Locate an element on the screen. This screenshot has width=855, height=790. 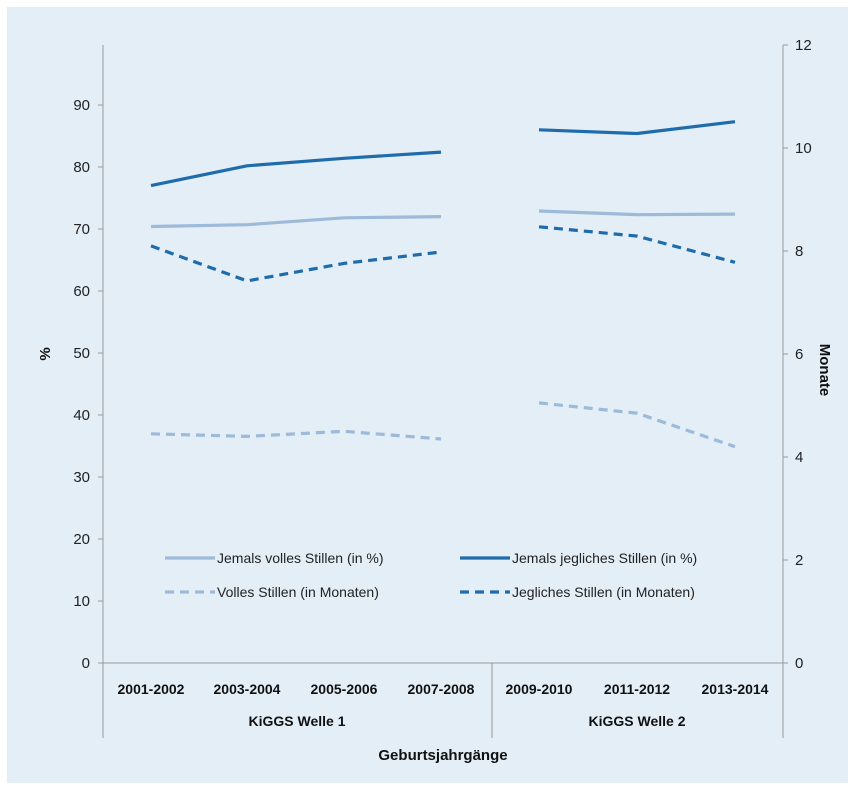
group-label: KiGGS Welle 1 is located at coordinates (297, 721).